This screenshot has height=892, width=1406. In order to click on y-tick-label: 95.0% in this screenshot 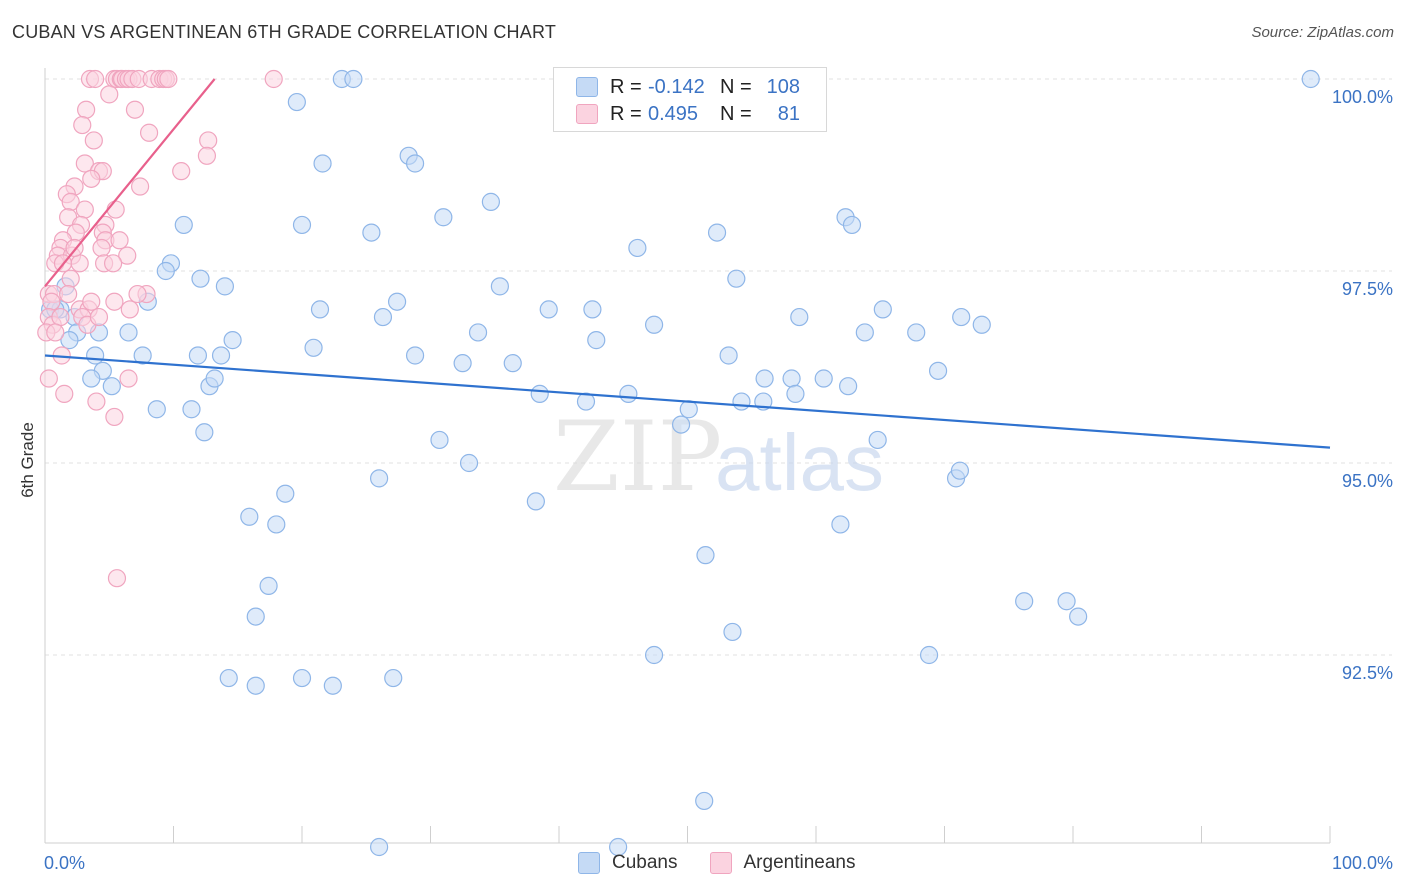, I will do `click(1367, 481)`.